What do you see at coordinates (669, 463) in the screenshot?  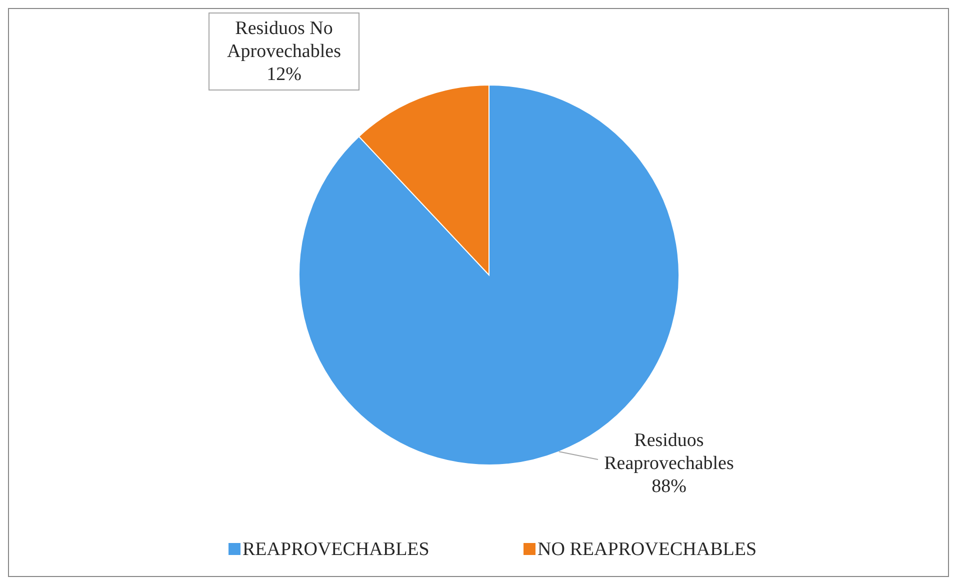 I see `data-label: Residuos Reaprovechables 88%` at bounding box center [669, 463].